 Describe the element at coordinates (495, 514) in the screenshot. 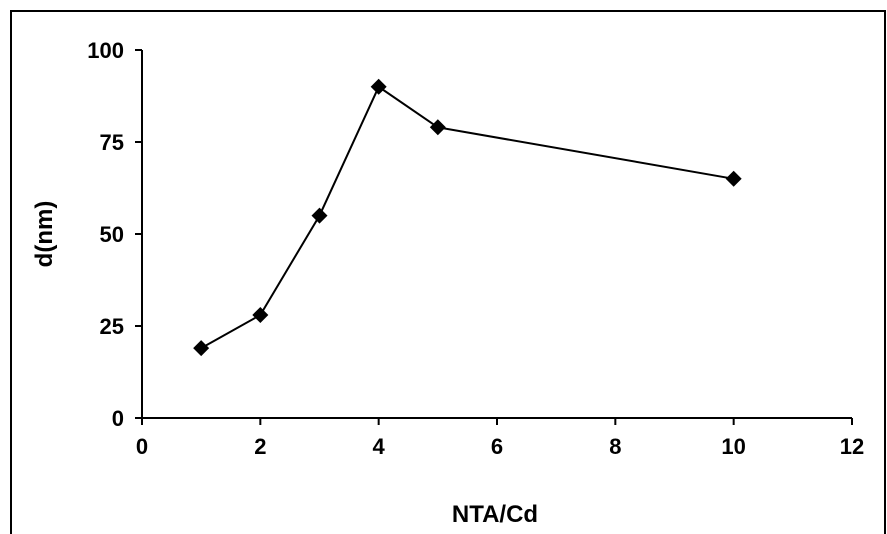

I see `x-axis-title: NTA/Cd` at that location.